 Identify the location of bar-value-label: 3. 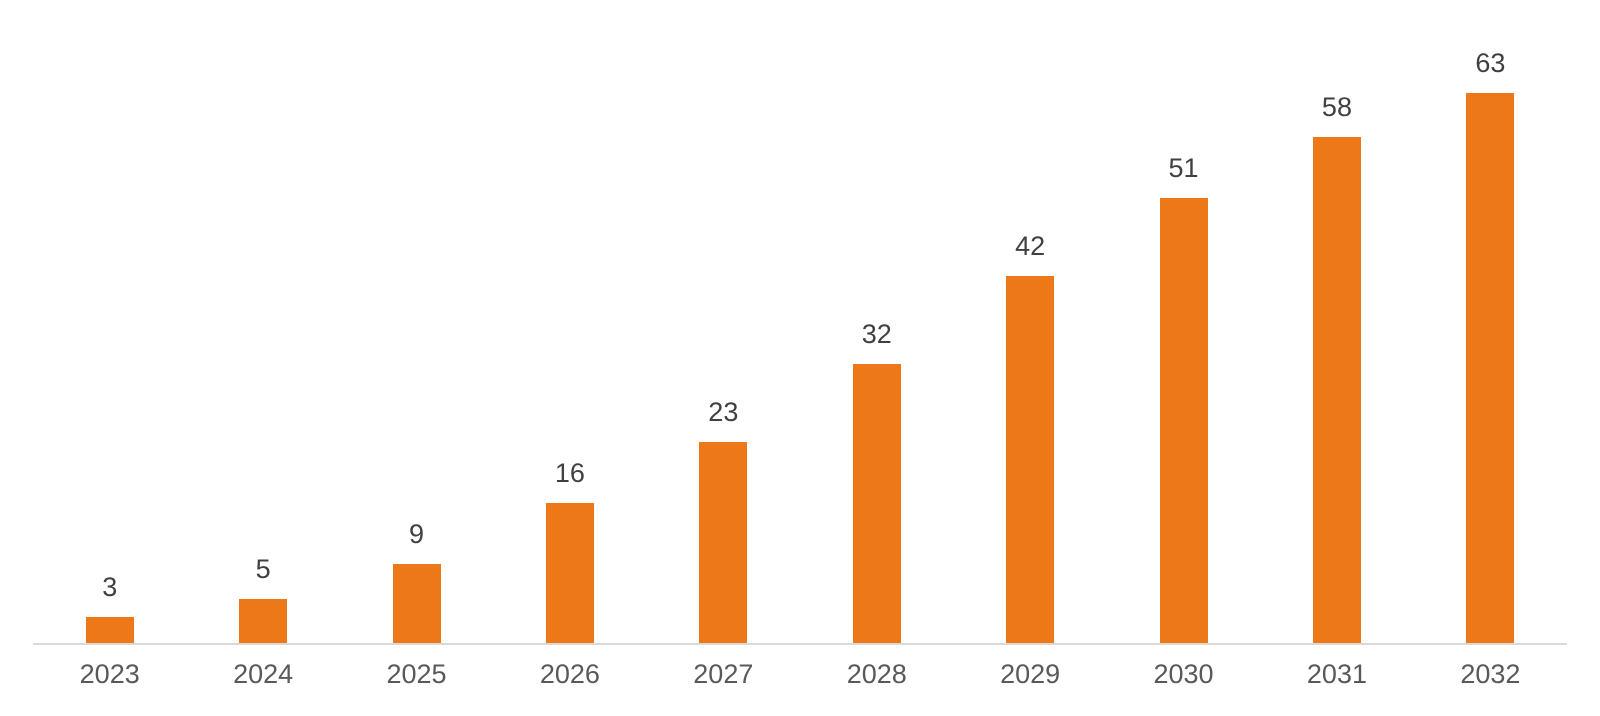
(110, 587).